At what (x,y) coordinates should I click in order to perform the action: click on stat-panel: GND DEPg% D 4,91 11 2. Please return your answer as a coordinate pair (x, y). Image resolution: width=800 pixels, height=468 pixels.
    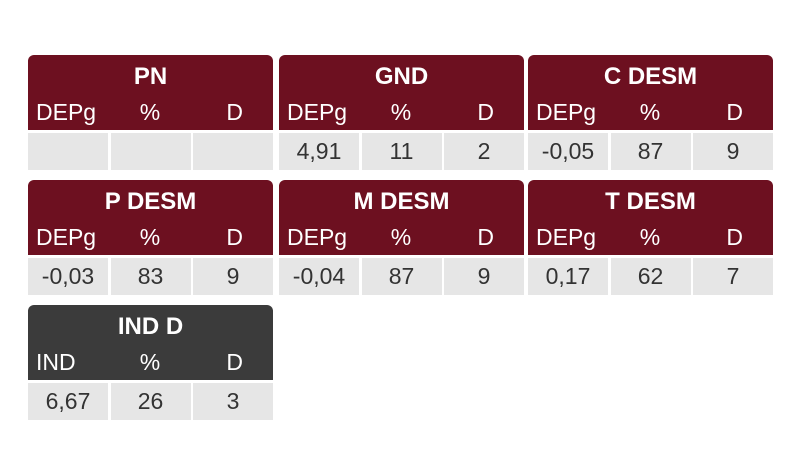
    Looking at the image, I should click on (401, 113).